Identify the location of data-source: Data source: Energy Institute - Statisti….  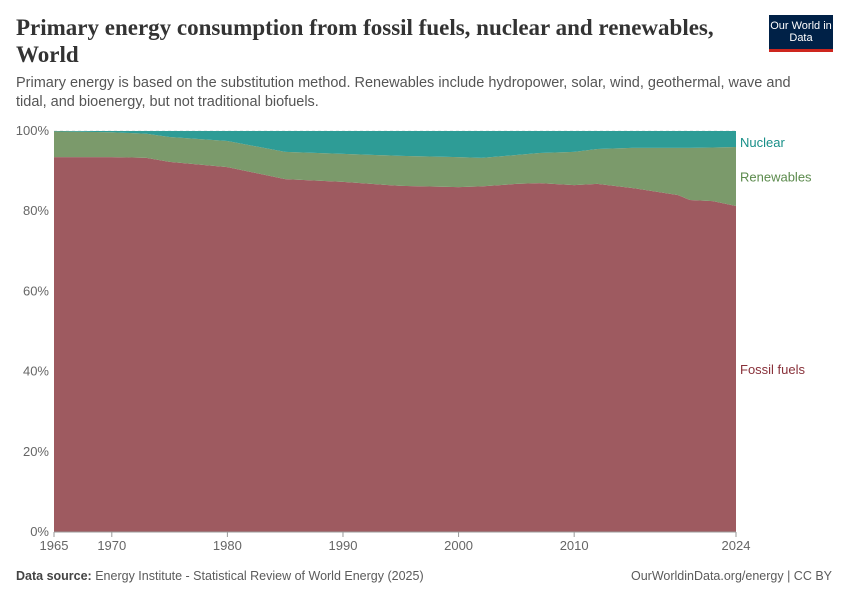
(220, 576).